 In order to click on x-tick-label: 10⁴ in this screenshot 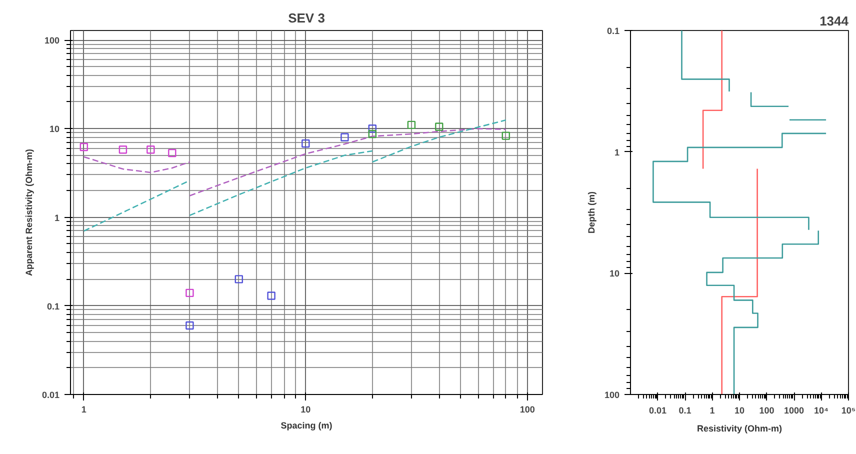, I will do `click(821, 411)`.